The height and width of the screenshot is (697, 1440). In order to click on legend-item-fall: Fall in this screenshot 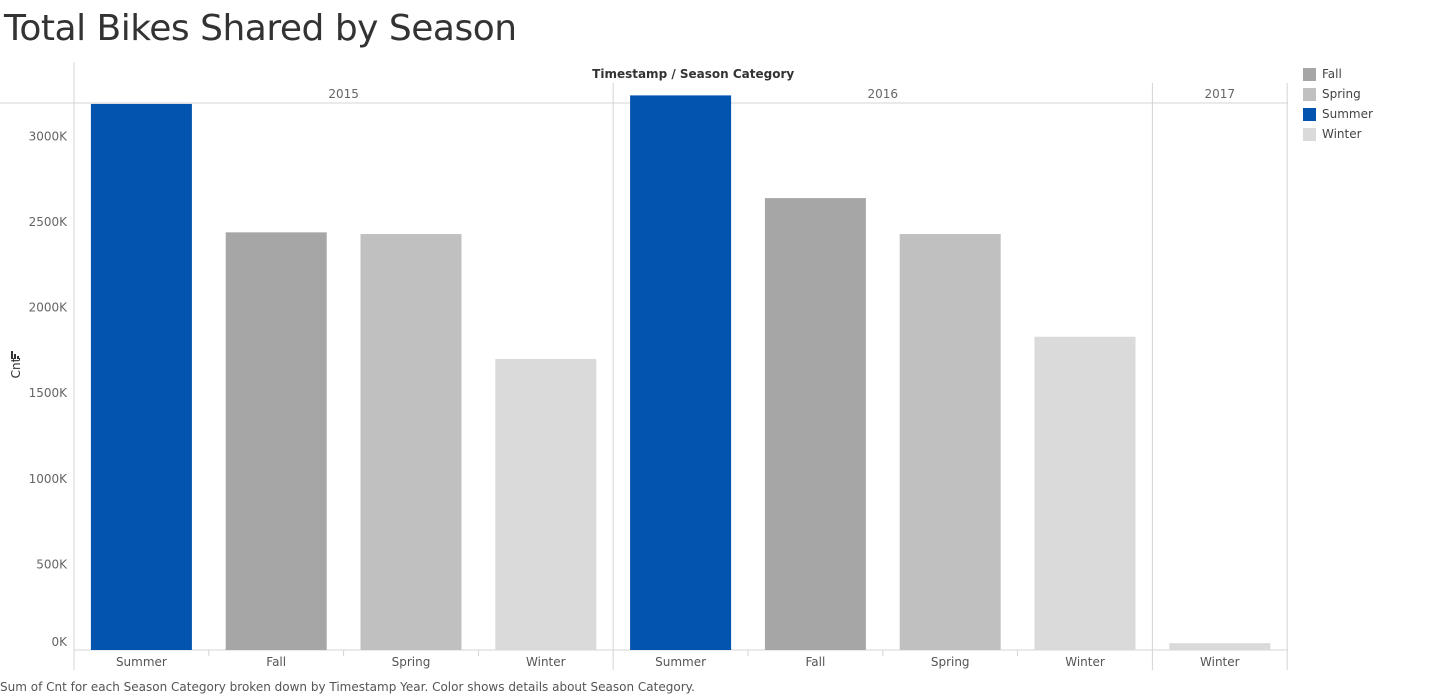, I will do `click(1338, 74)`.